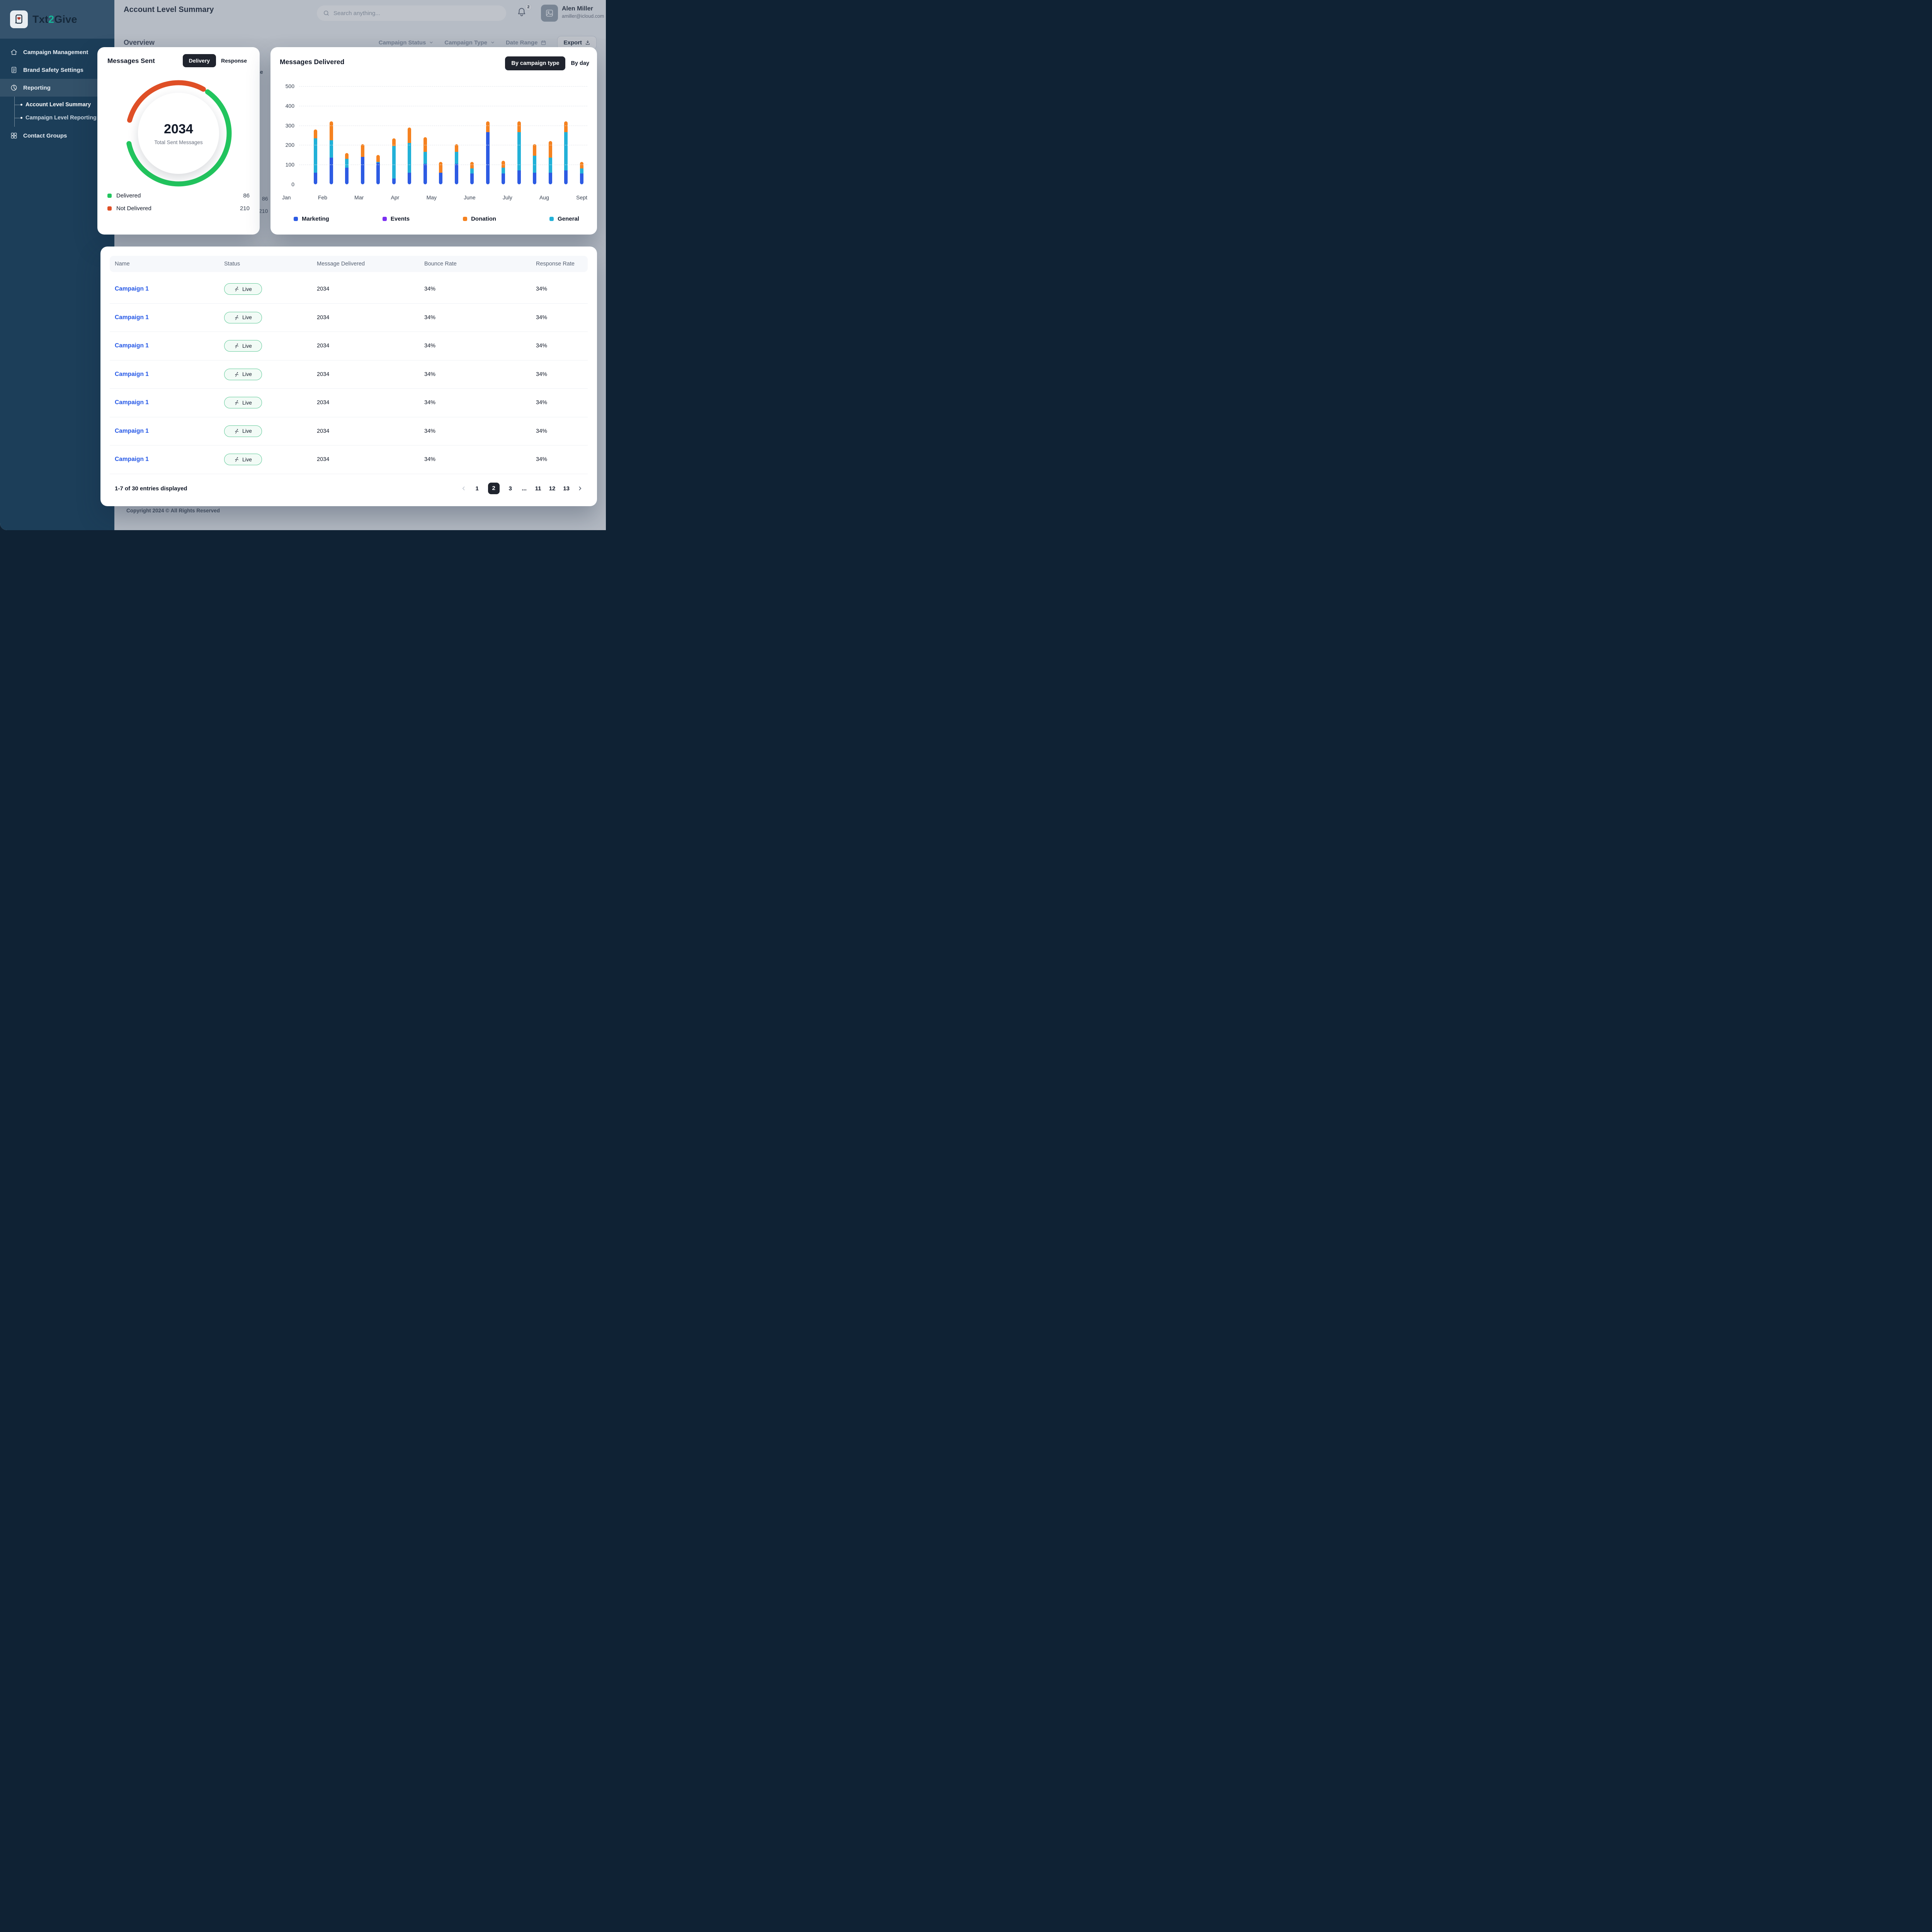  Describe the element at coordinates (385, 219) in the screenshot. I see `events-swatch` at that location.